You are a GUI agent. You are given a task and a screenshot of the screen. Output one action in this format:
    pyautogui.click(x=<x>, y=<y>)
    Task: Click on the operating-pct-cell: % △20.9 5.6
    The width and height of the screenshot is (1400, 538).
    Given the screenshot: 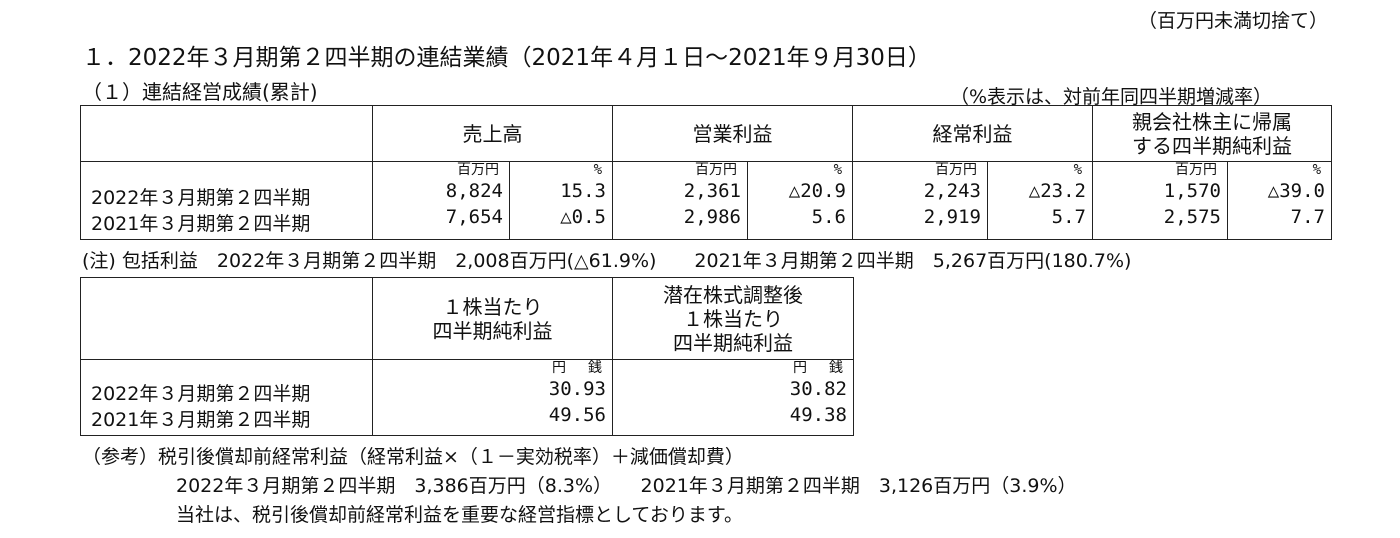 What is the action you would take?
    pyautogui.click(x=800, y=200)
    